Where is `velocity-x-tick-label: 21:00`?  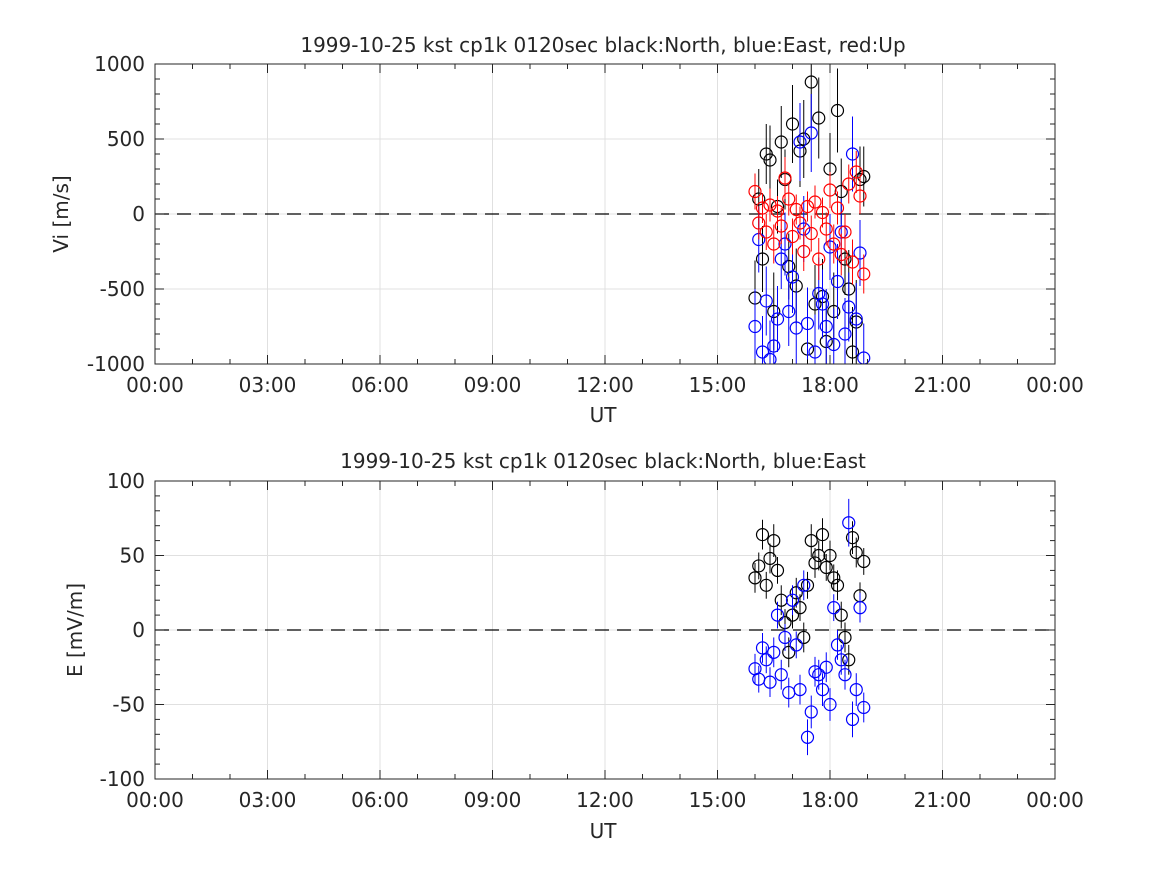 velocity-x-tick-label: 21:00 is located at coordinates (943, 385).